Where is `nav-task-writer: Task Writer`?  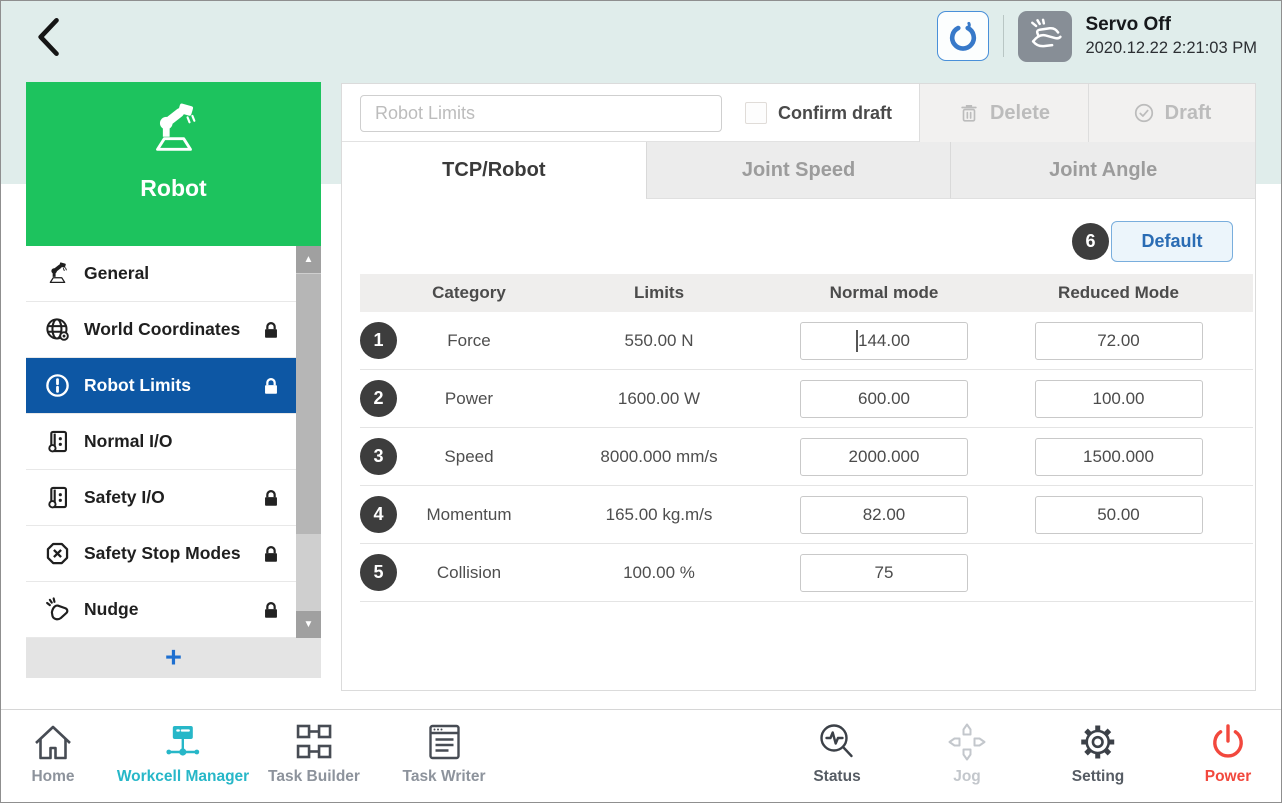
nav-task-writer: Task Writer is located at coordinates (444, 752).